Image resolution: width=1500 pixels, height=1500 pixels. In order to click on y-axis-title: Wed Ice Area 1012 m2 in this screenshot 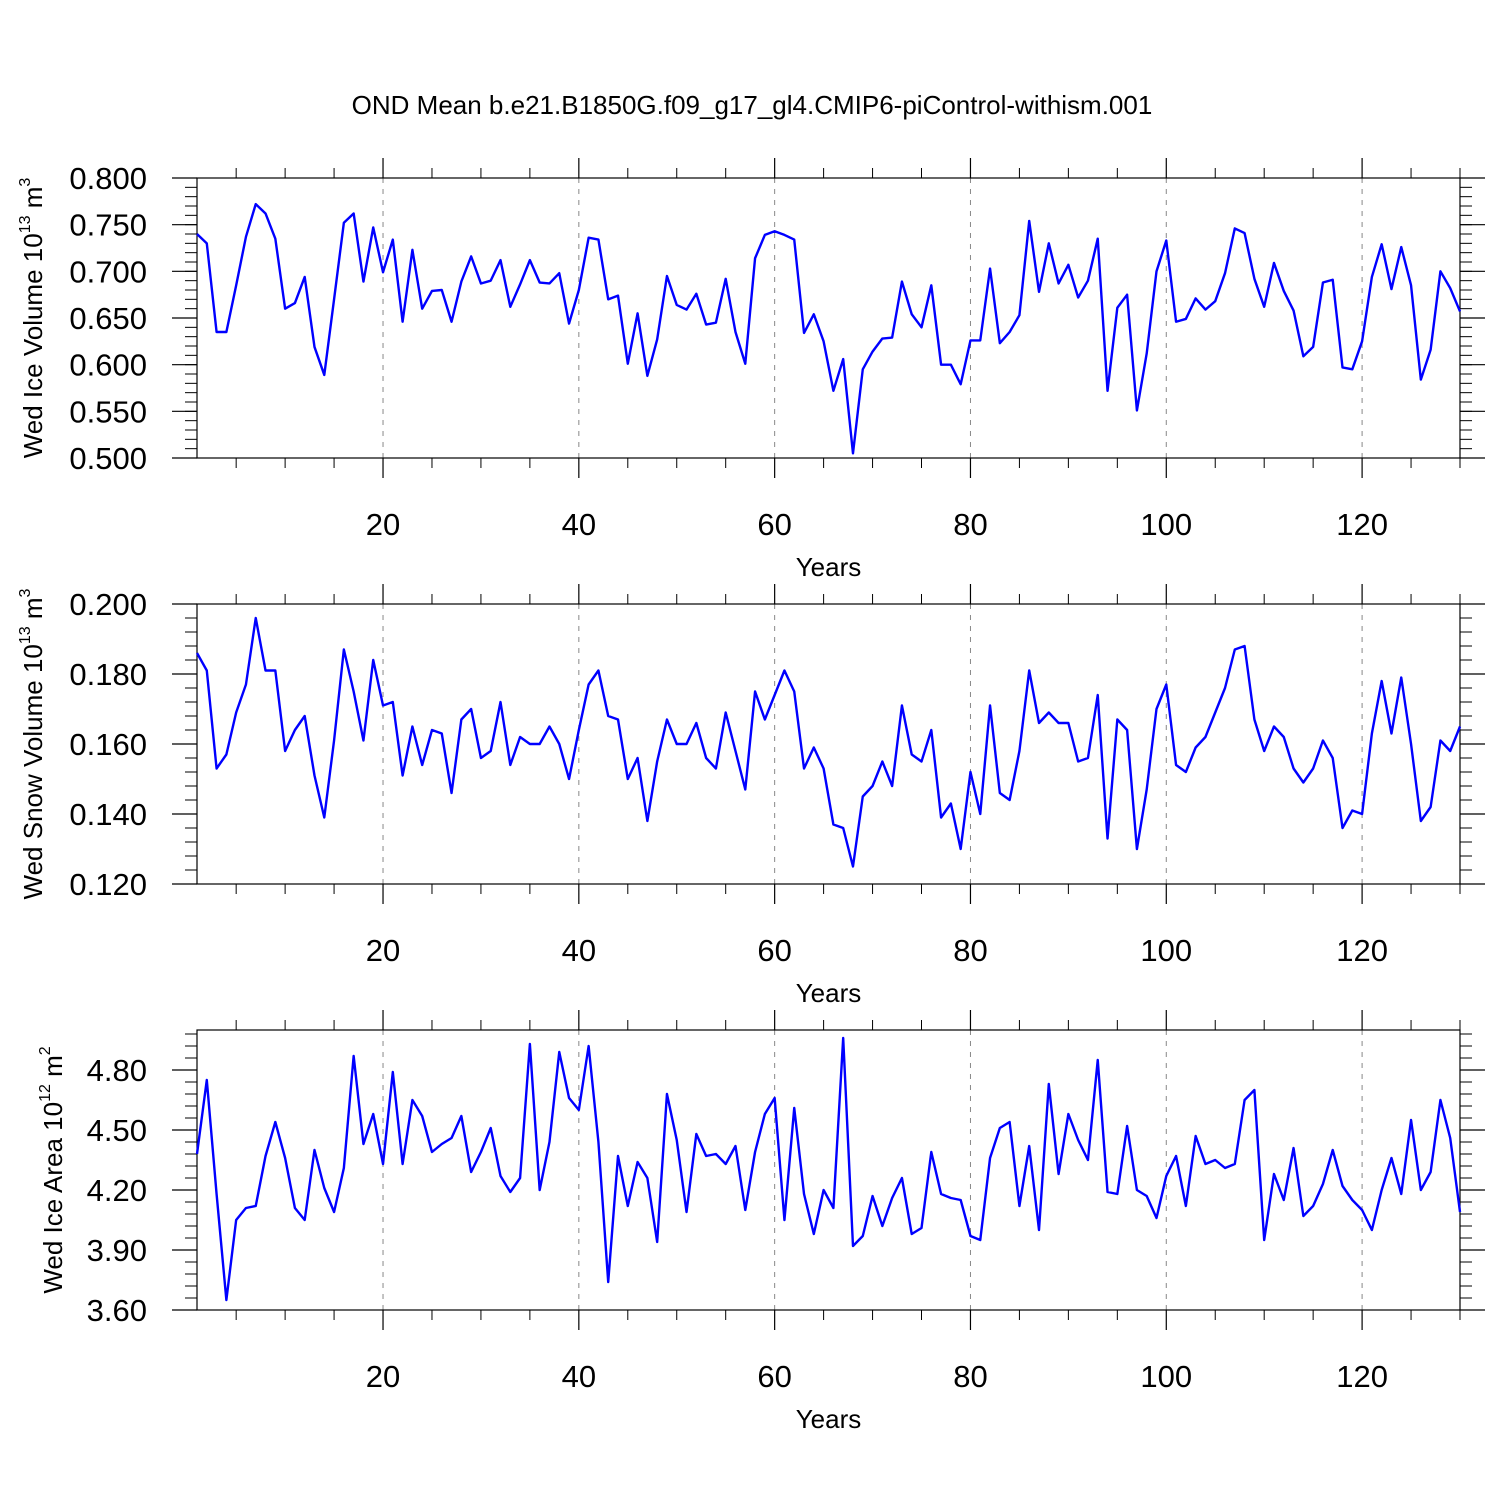, I will do `click(52, 1169)`.